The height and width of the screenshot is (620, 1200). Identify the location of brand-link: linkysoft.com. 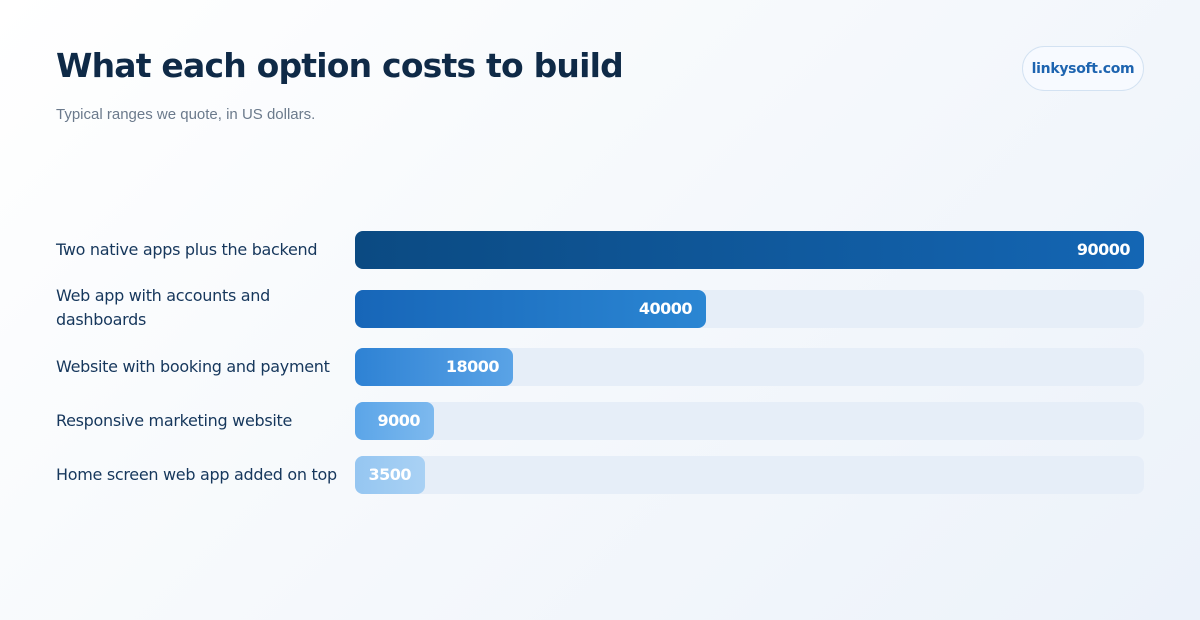
(1083, 68).